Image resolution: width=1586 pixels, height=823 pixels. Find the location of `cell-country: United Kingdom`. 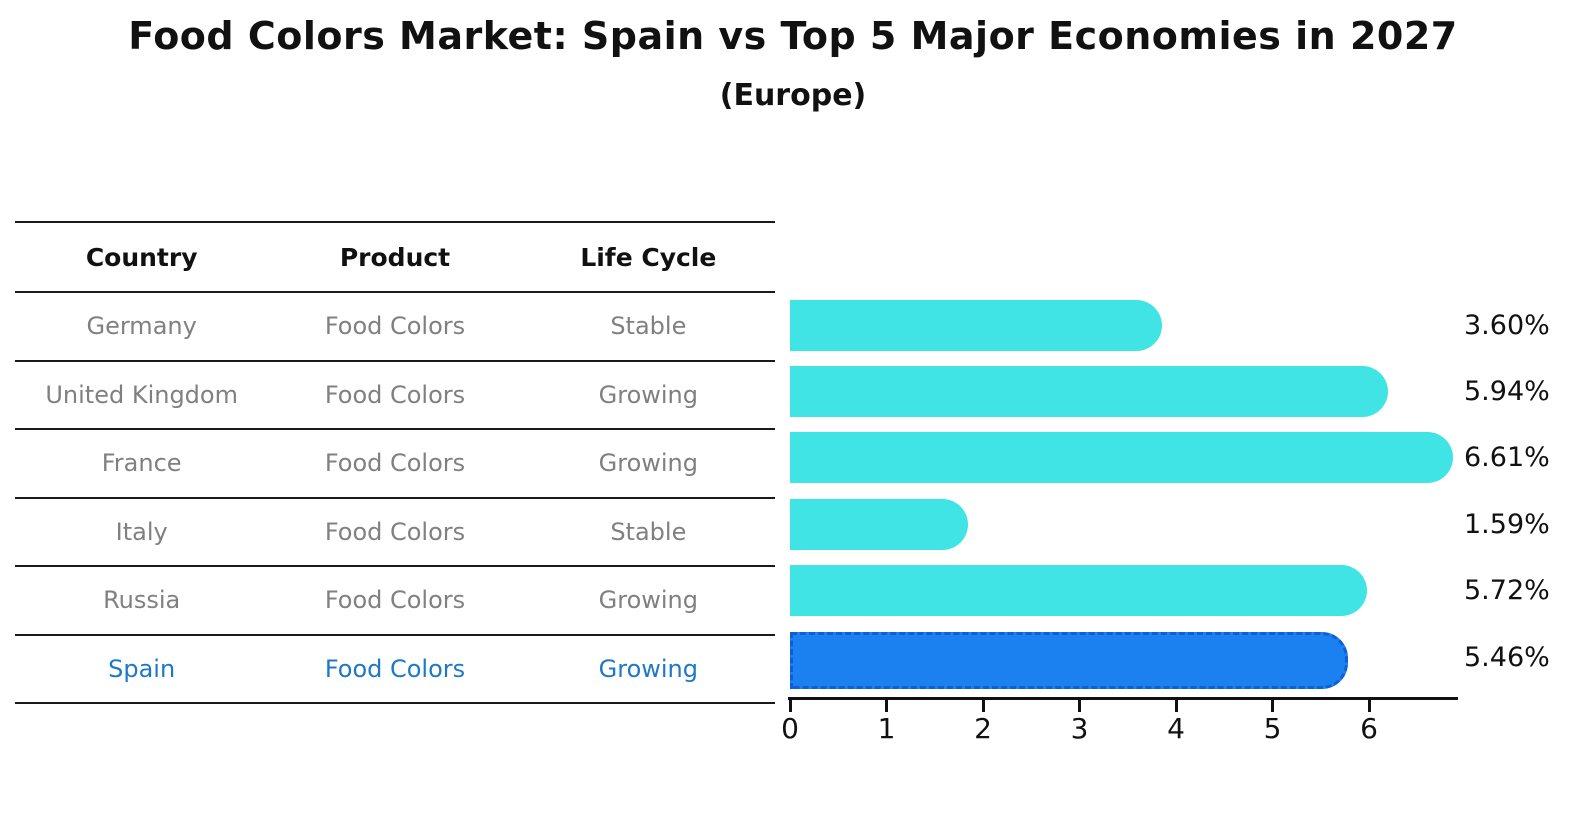

cell-country: United Kingdom is located at coordinates (142, 395).